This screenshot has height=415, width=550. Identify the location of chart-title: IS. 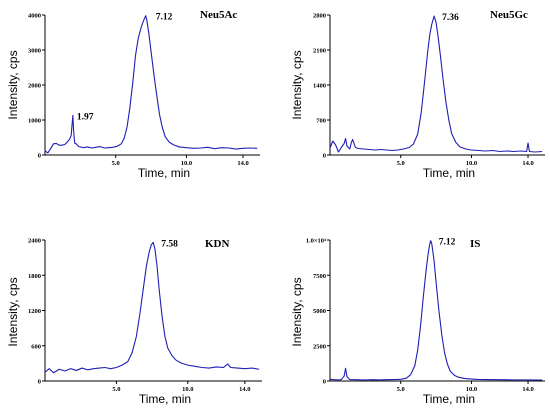
(475, 244).